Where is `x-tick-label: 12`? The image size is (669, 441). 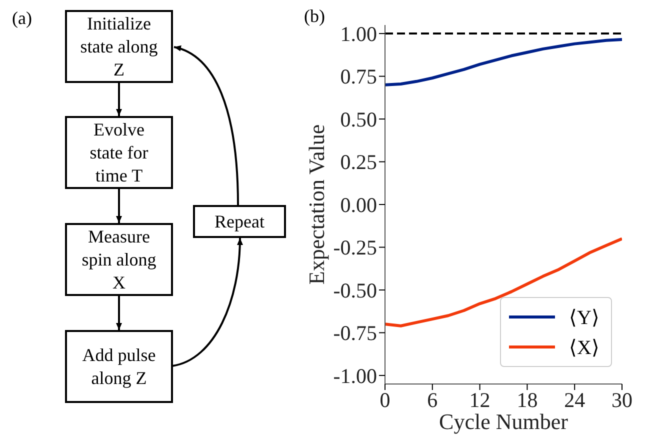
x-tick-label: 12 is located at coordinates (479, 400).